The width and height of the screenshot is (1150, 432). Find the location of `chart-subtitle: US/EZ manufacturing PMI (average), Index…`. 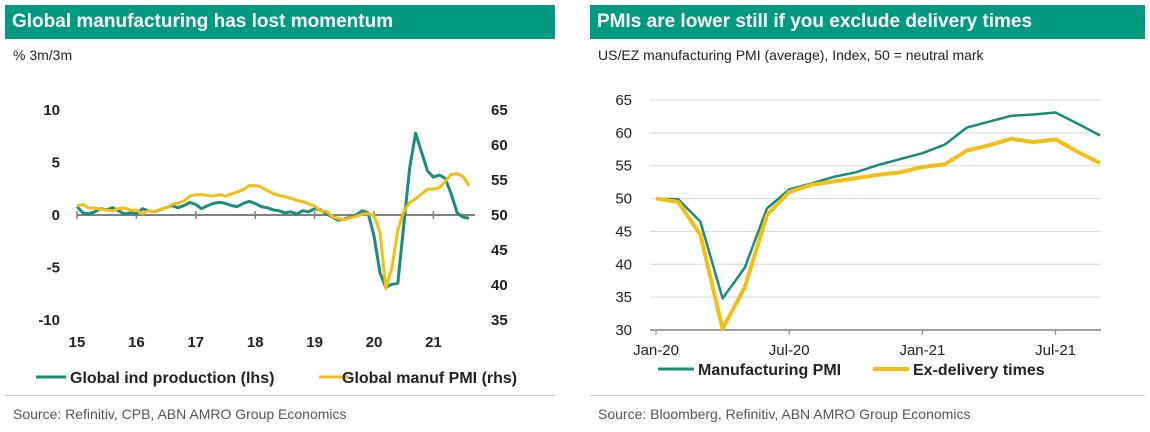

chart-subtitle: US/EZ manufacturing PMI (average), Index… is located at coordinates (791, 55).